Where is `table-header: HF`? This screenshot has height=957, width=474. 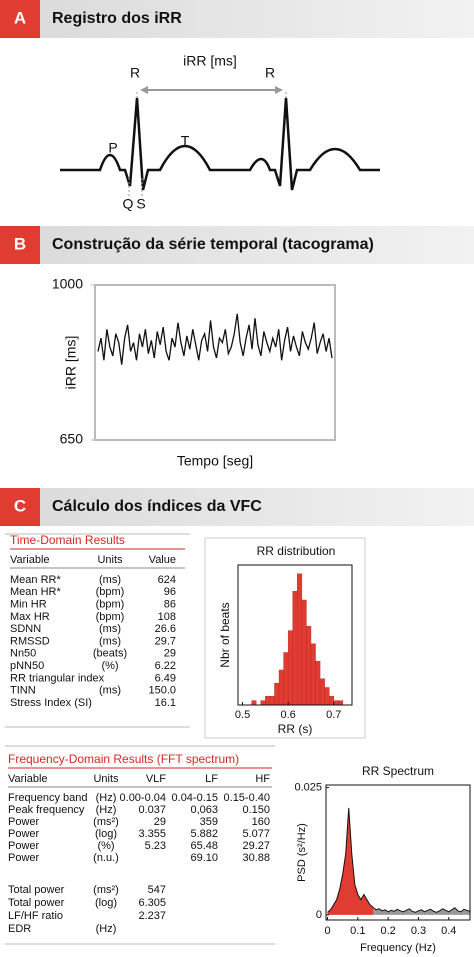
table-header: HF is located at coordinates (262, 779).